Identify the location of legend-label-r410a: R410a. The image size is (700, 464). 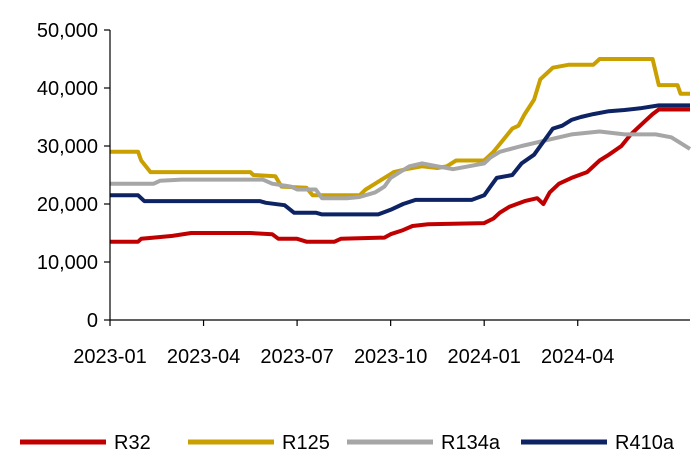
(645, 443).